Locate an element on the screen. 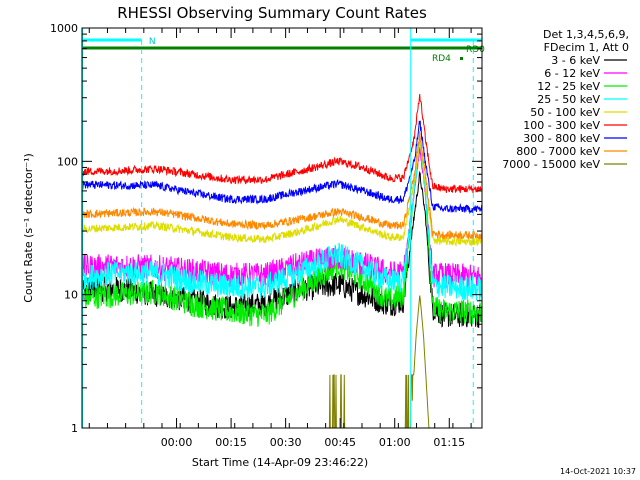  series-line-50-100-kev is located at coordinates (282, 193).